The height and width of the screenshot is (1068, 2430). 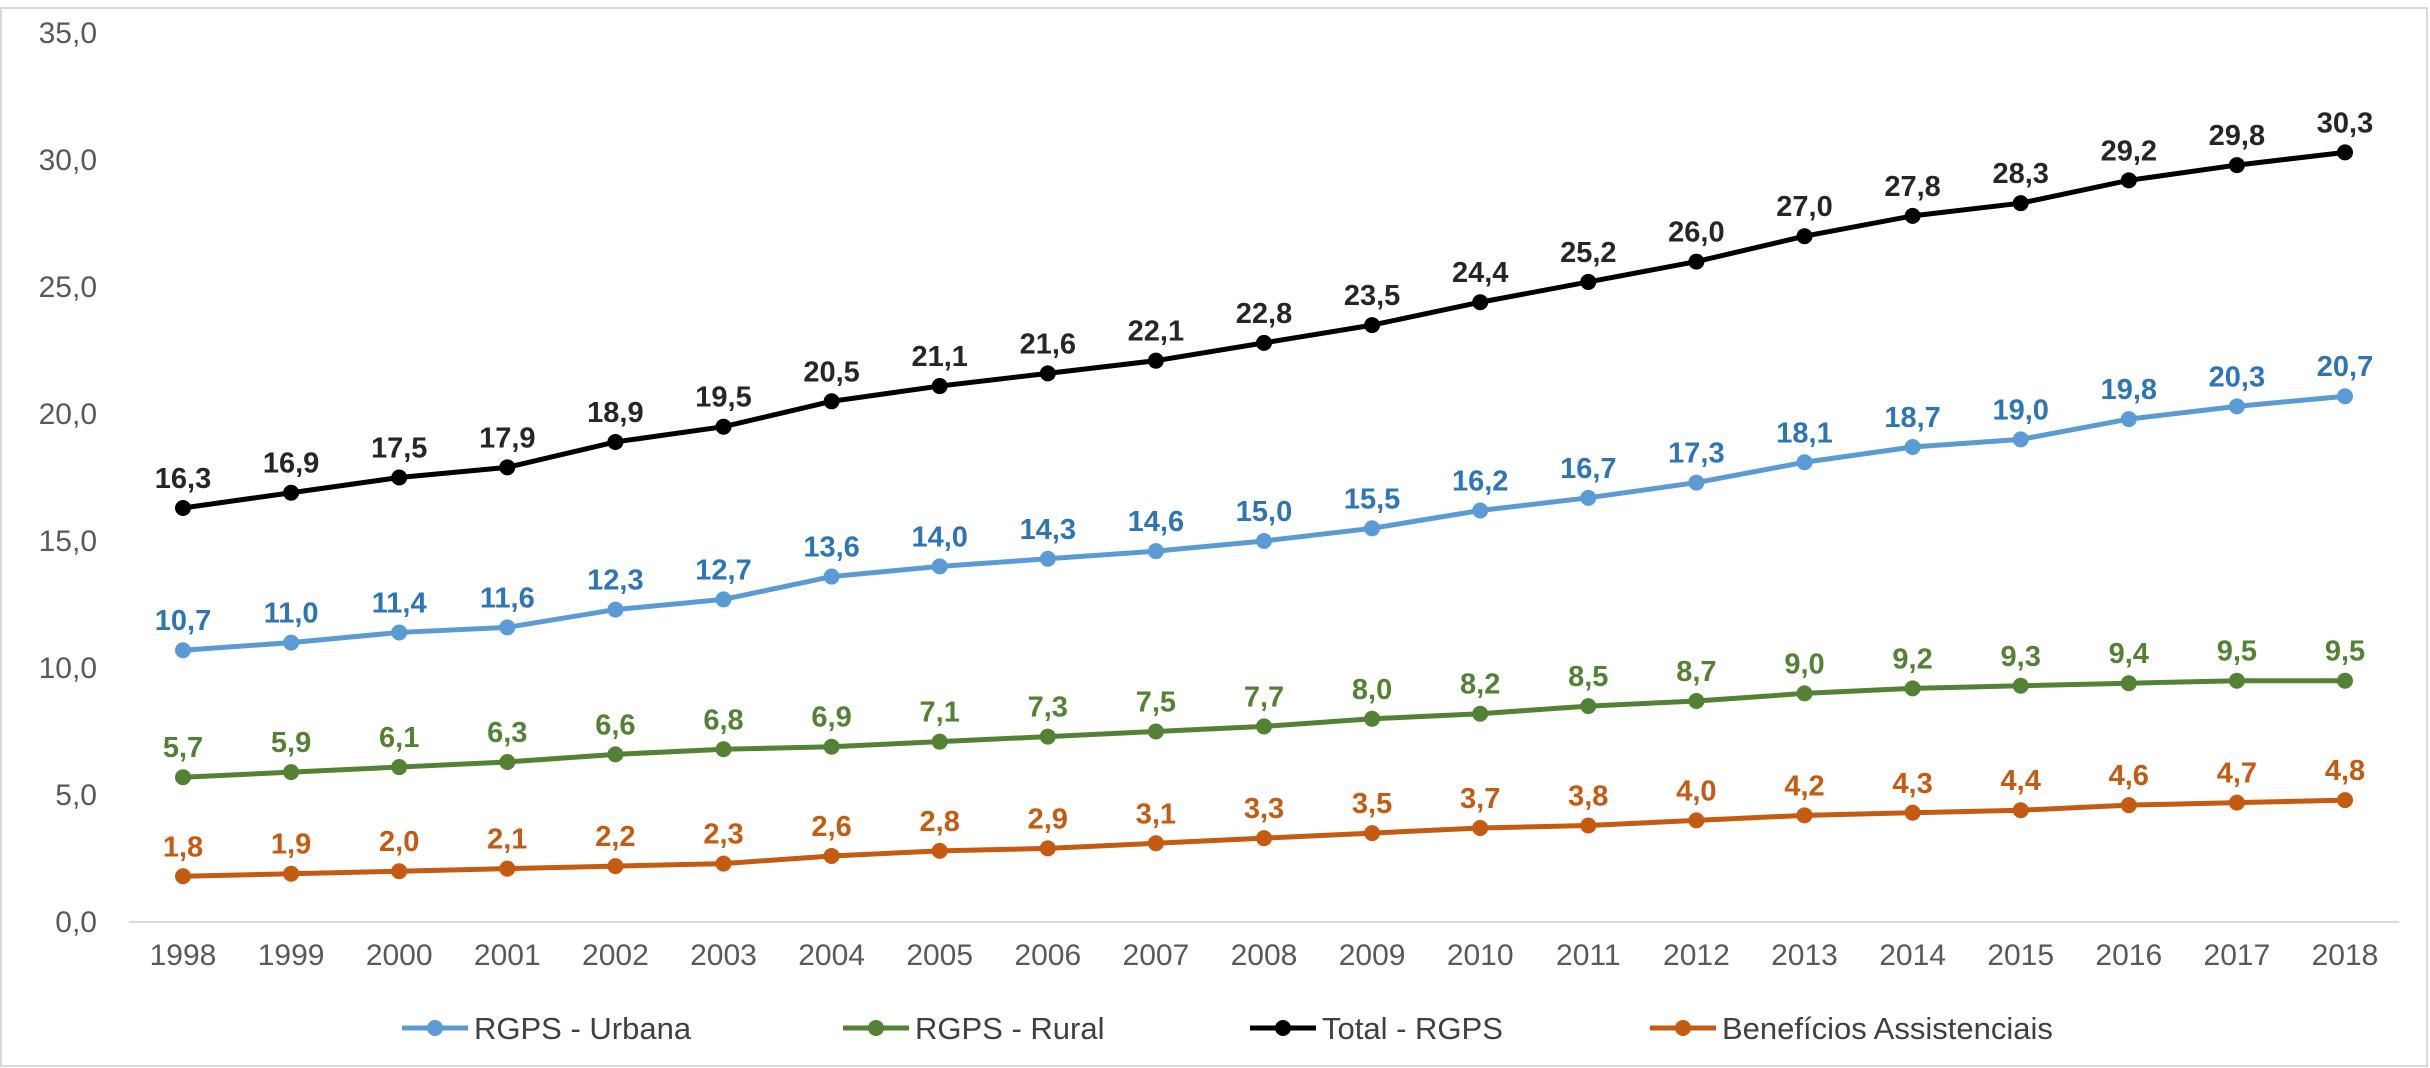 I want to click on data-label: 11,6, so click(x=507, y=598).